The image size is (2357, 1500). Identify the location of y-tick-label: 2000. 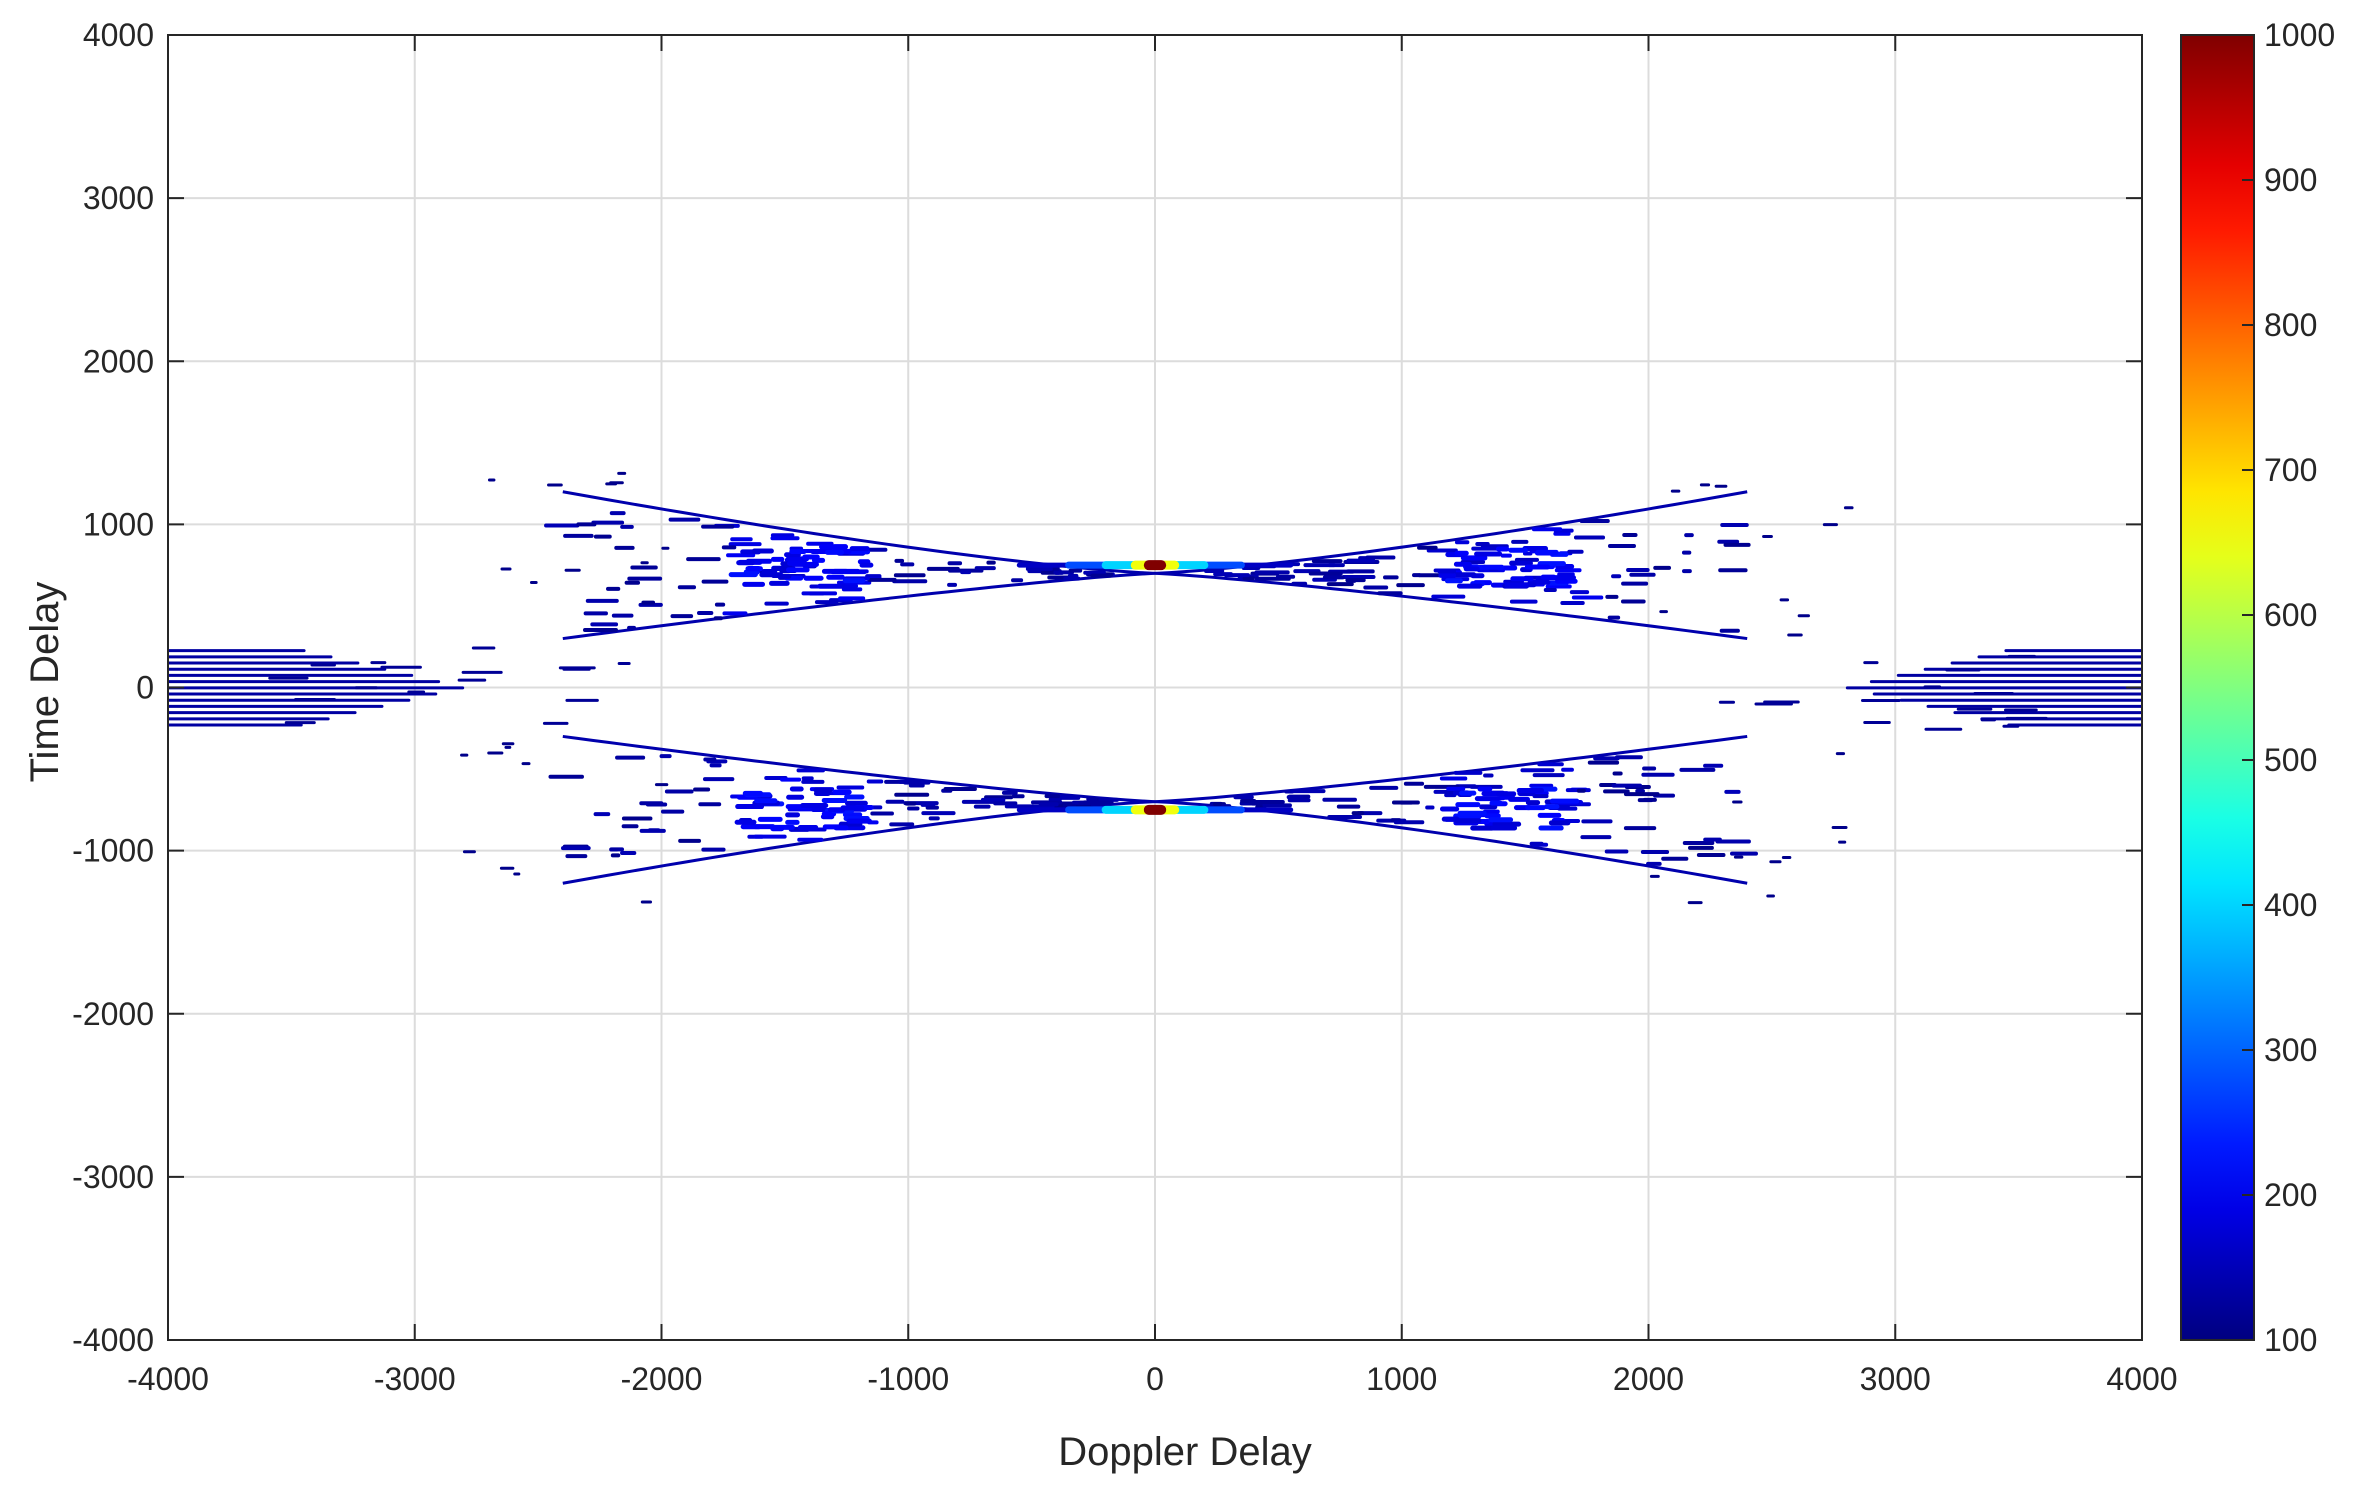
(118, 361).